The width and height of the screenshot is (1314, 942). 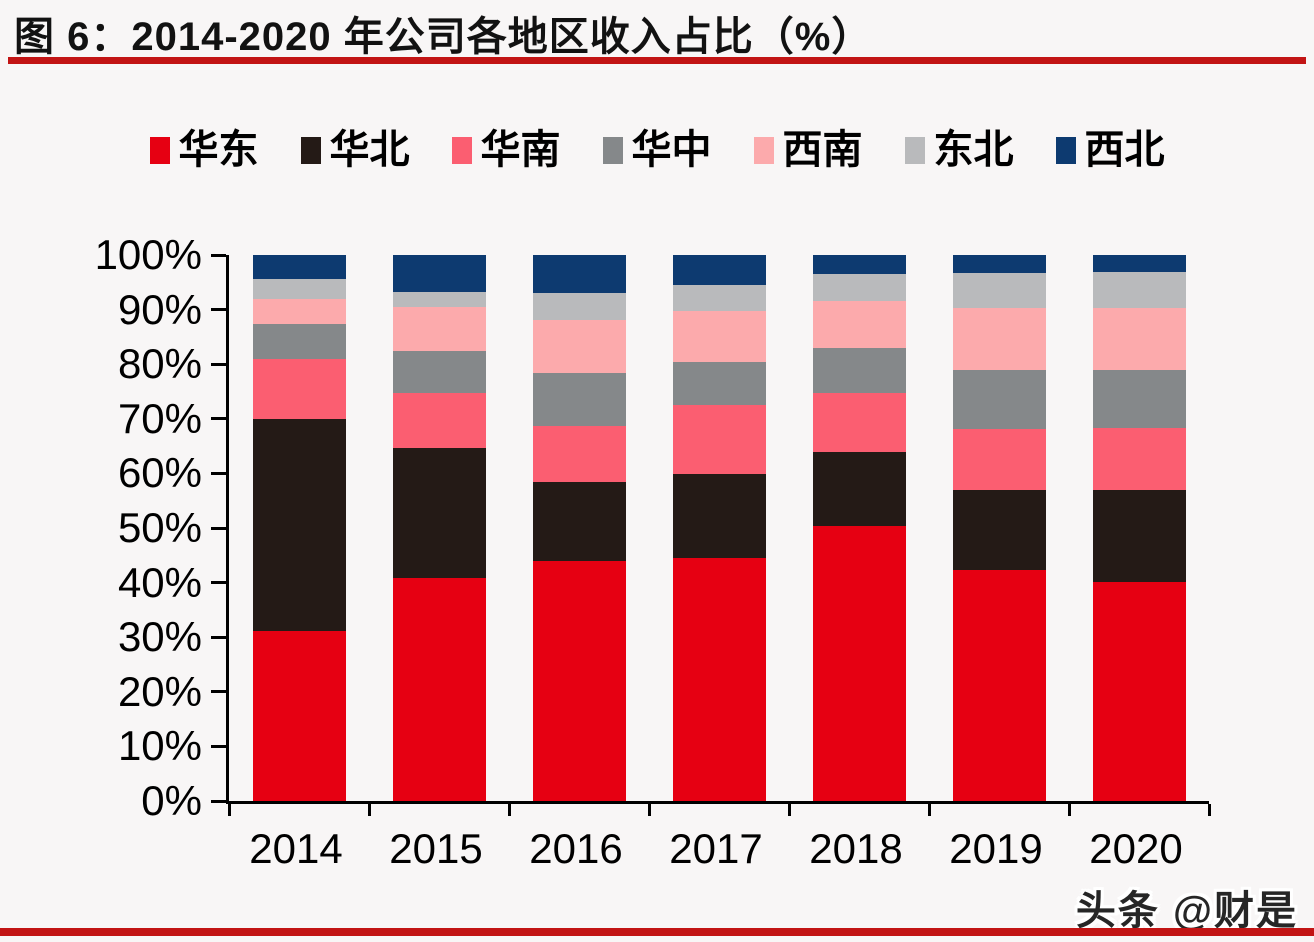 I want to click on bar-2019, so click(x=999, y=528).